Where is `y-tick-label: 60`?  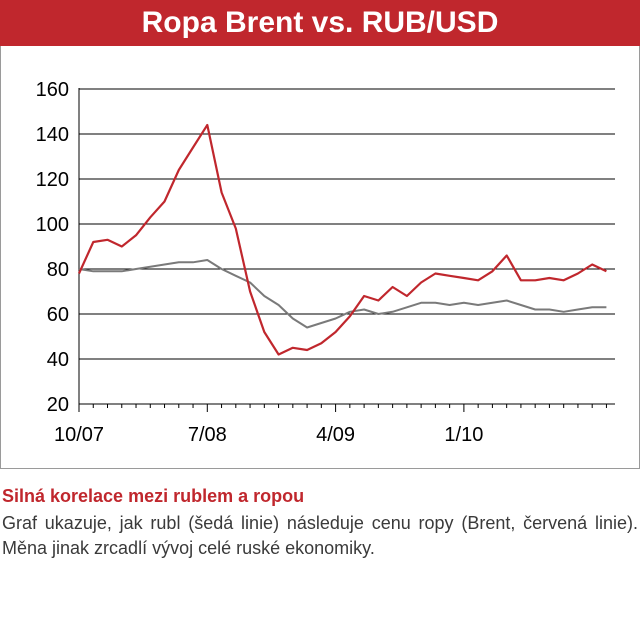 y-tick-label: 60 is located at coordinates (58, 315).